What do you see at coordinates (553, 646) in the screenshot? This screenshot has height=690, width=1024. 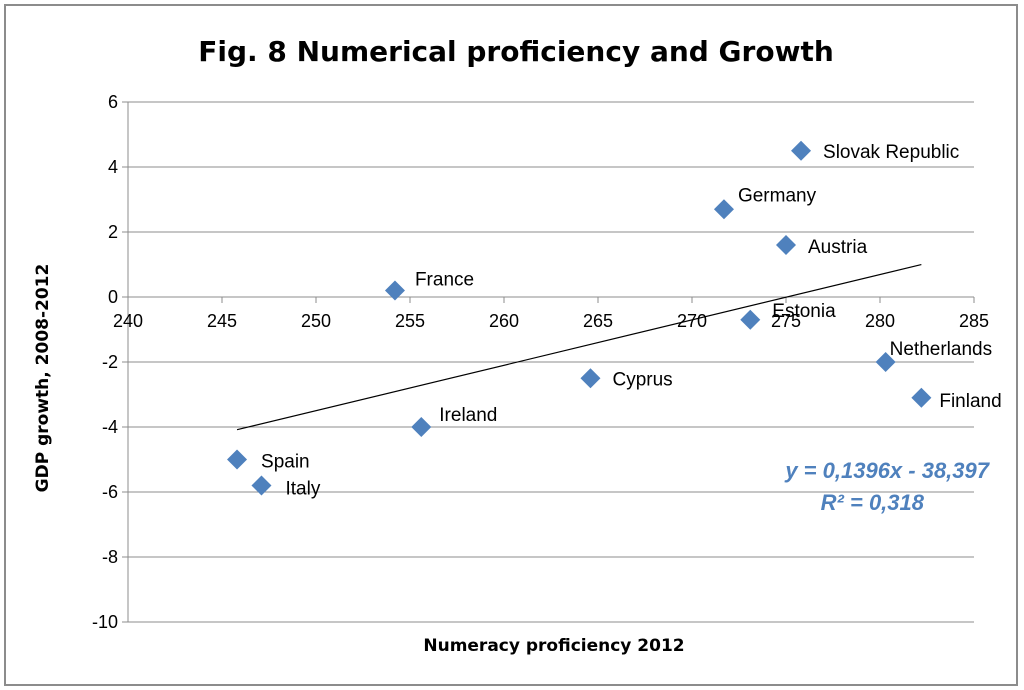 I see `x-axis-title: Numeracy proficiency 2012` at bounding box center [553, 646].